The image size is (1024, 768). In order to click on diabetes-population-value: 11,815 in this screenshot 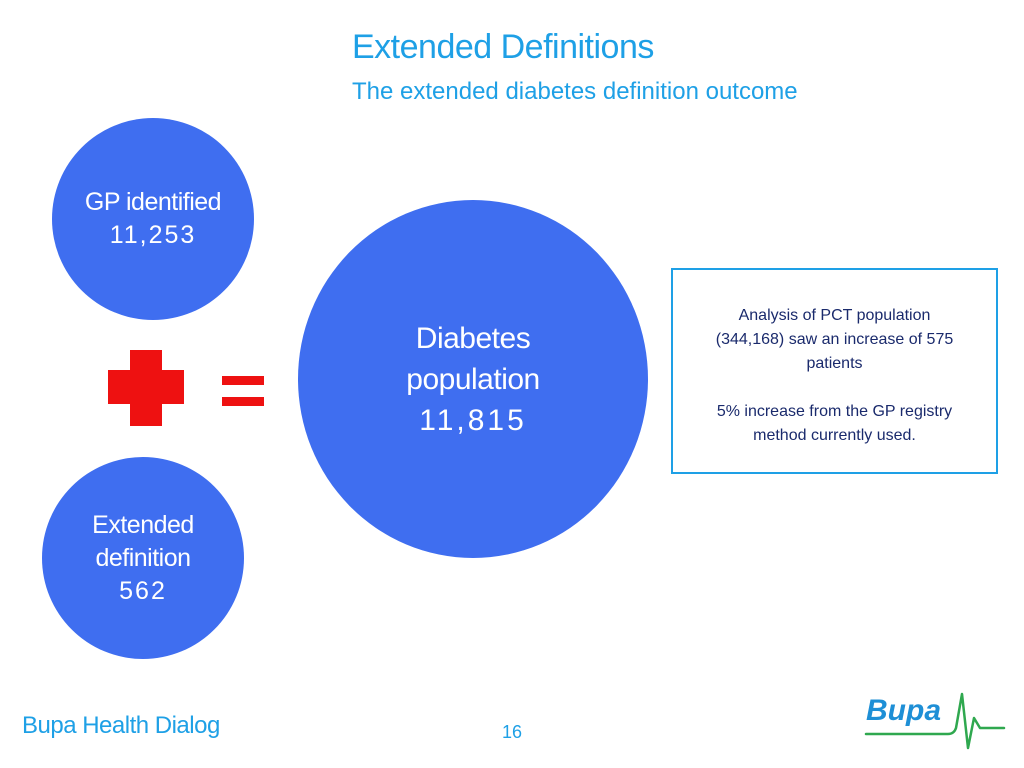, I will do `click(473, 420)`.